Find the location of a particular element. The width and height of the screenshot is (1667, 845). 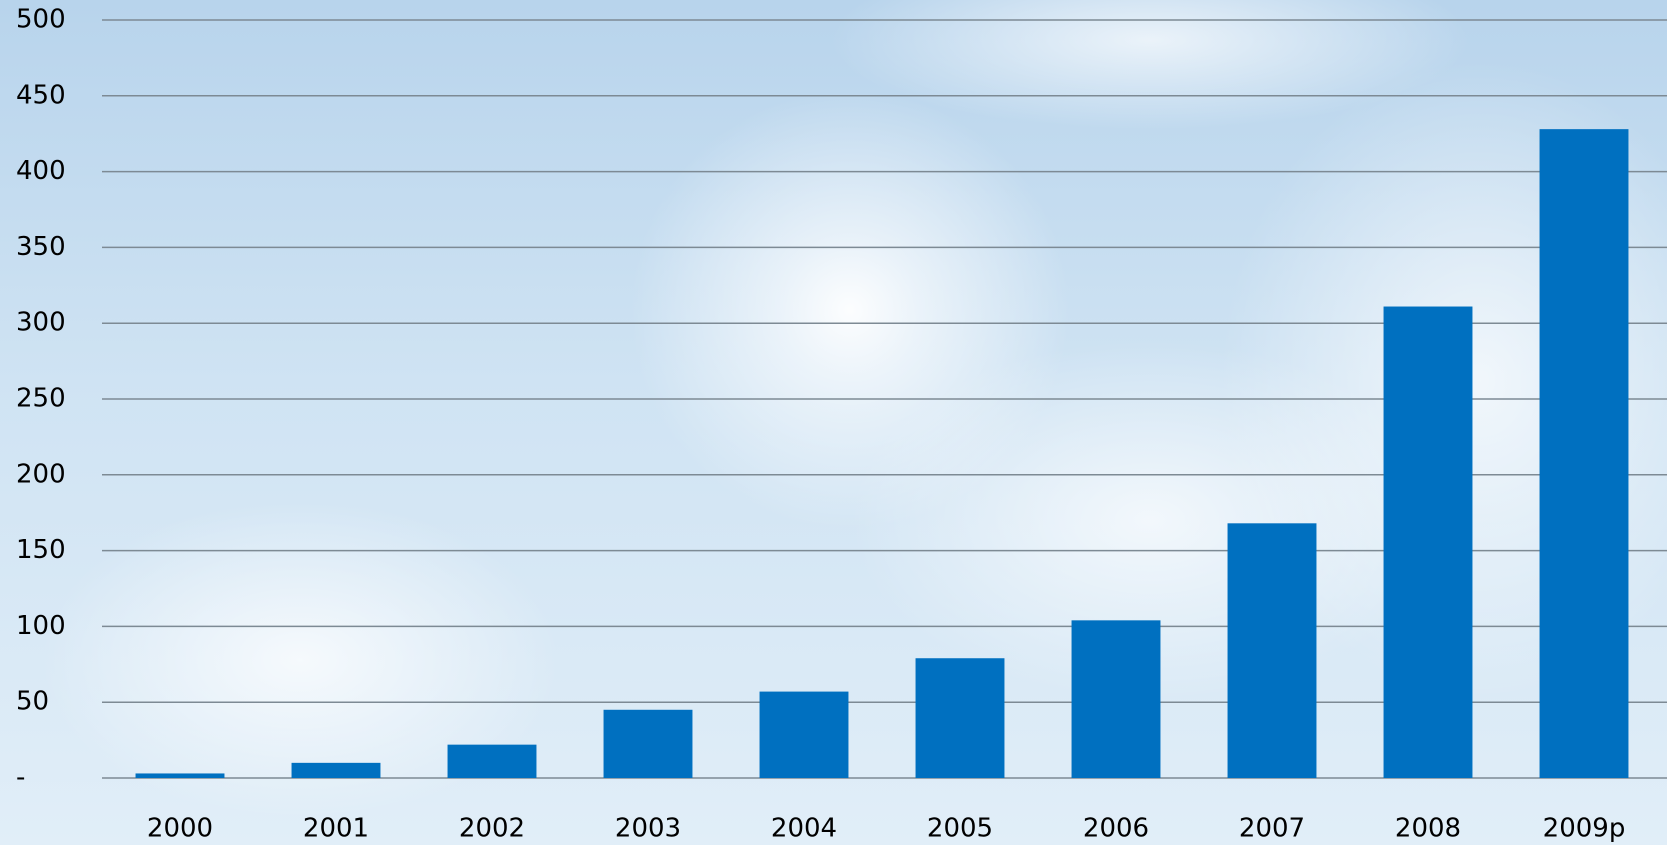

x-tick-label: 2001 is located at coordinates (336, 829).